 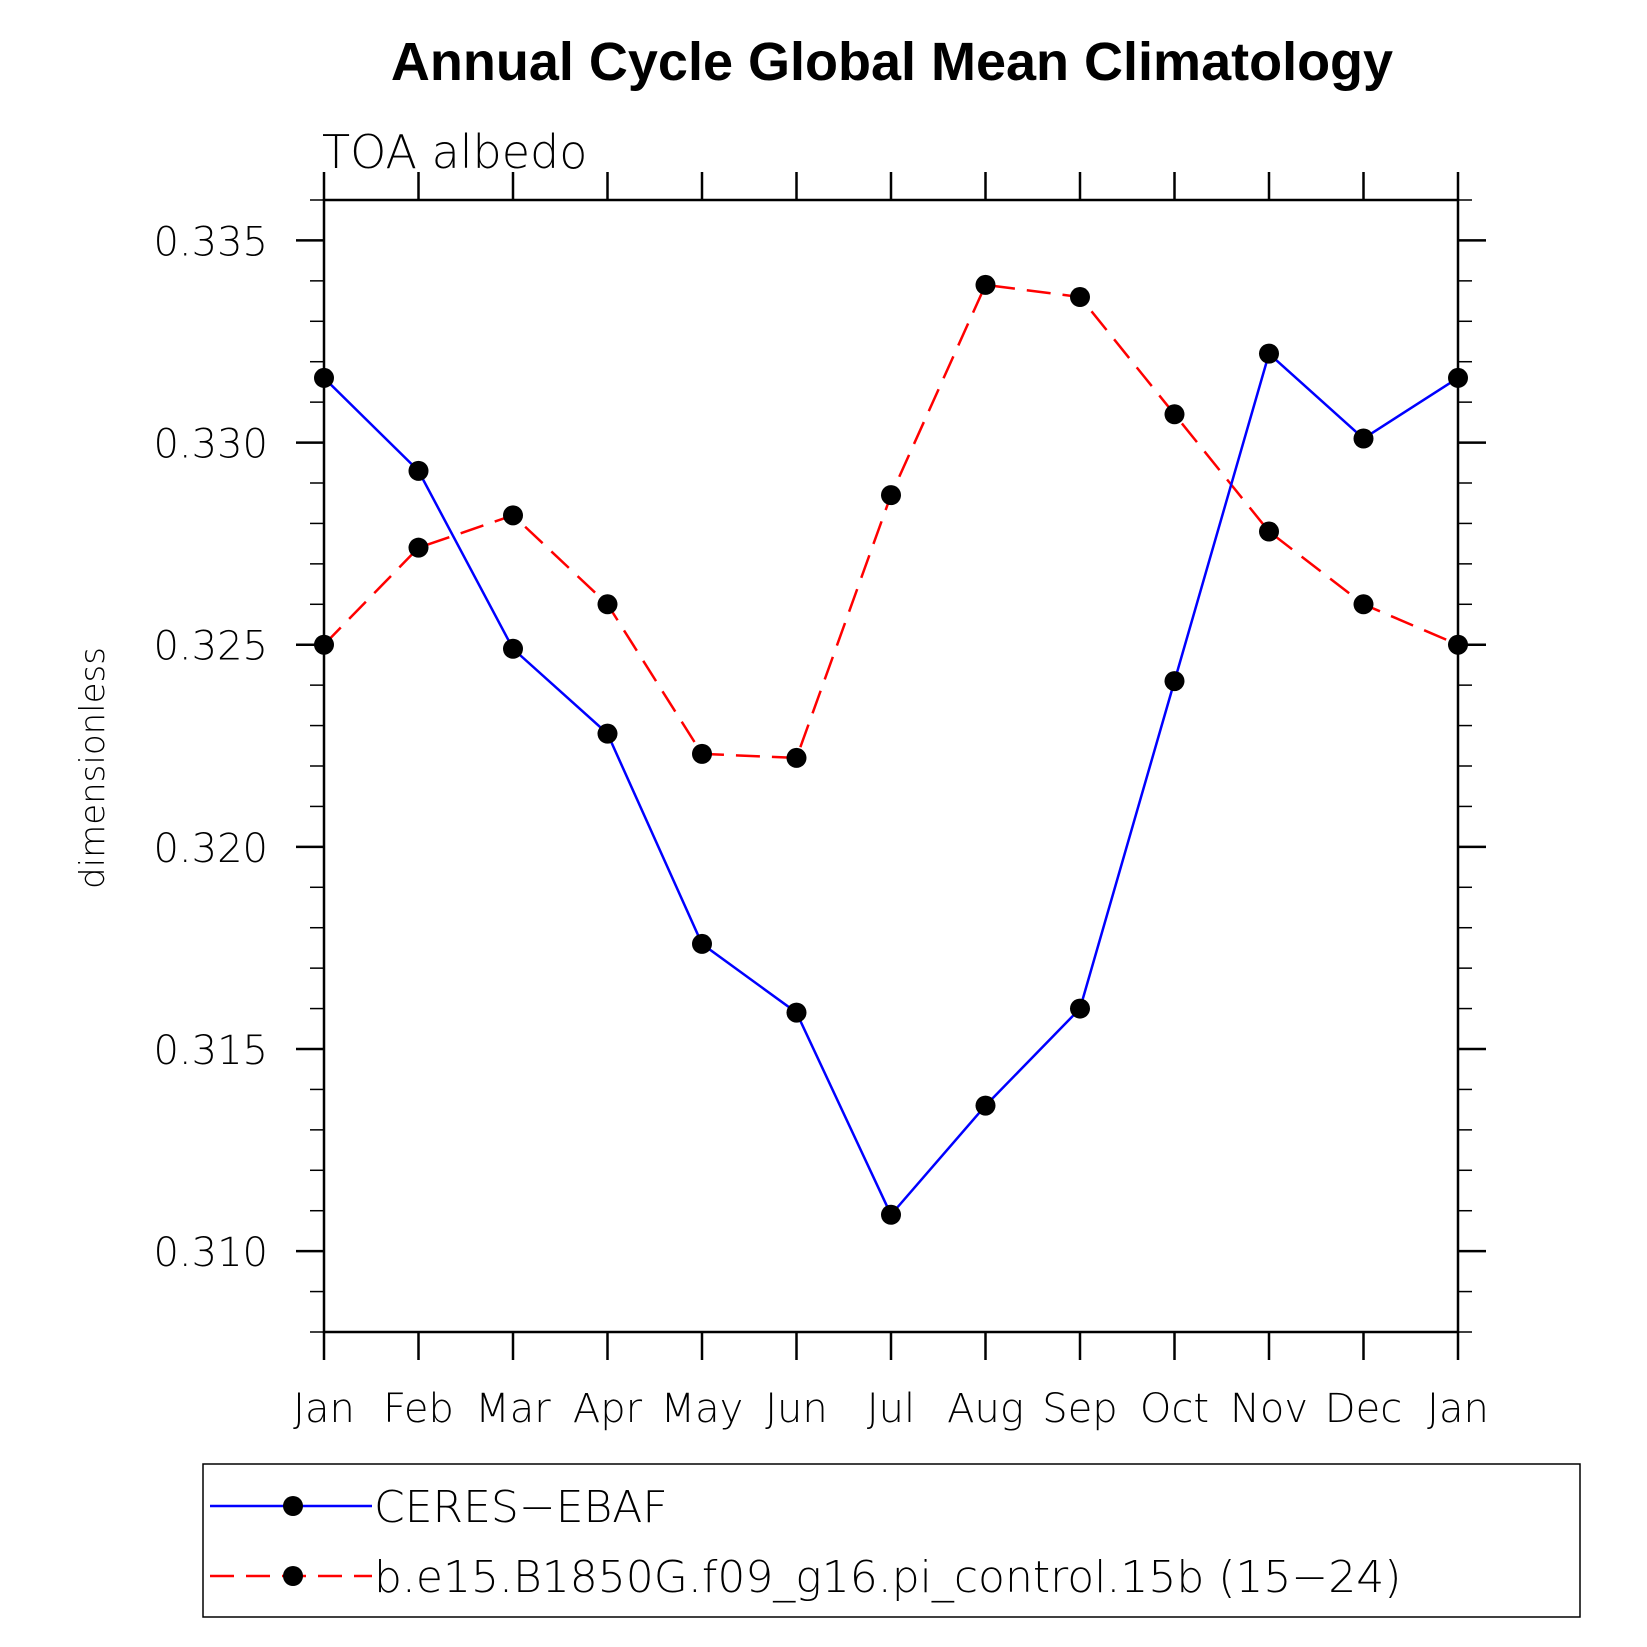 I want to click on chart-subtitle: TOA albedo, so click(x=454, y=152).